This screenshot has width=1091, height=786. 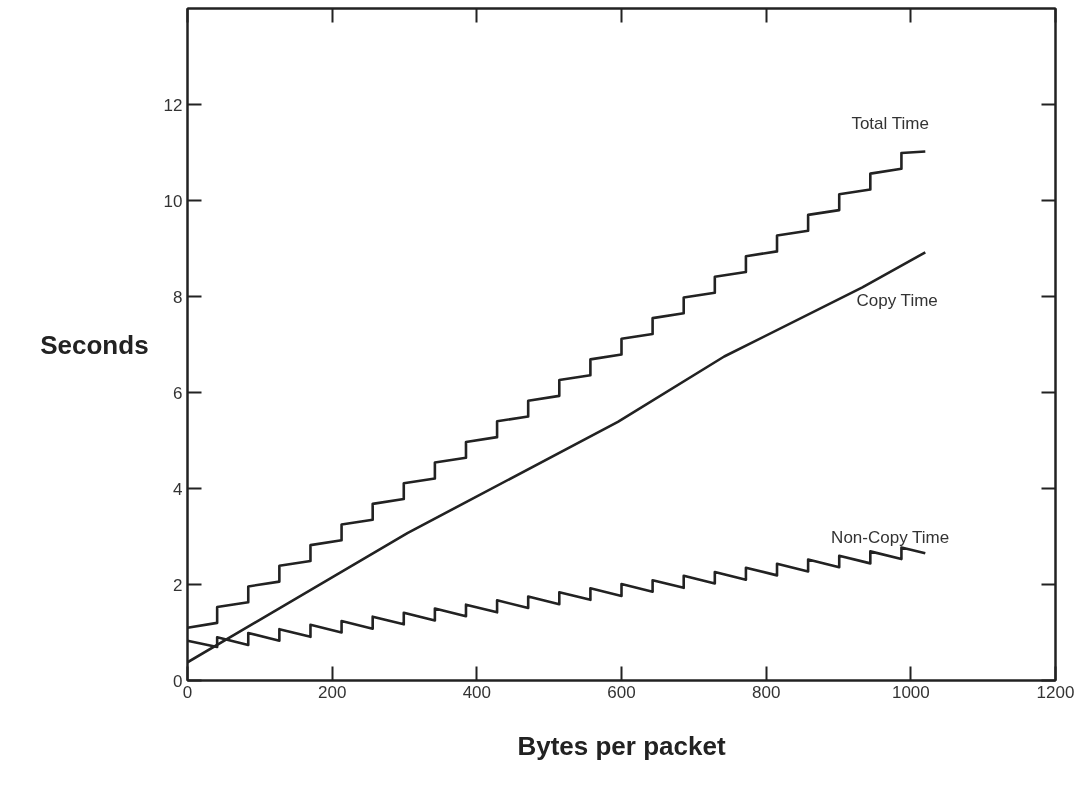 I want to click on x-axis-title: Bytes per packet, so click(x=621, y=745).